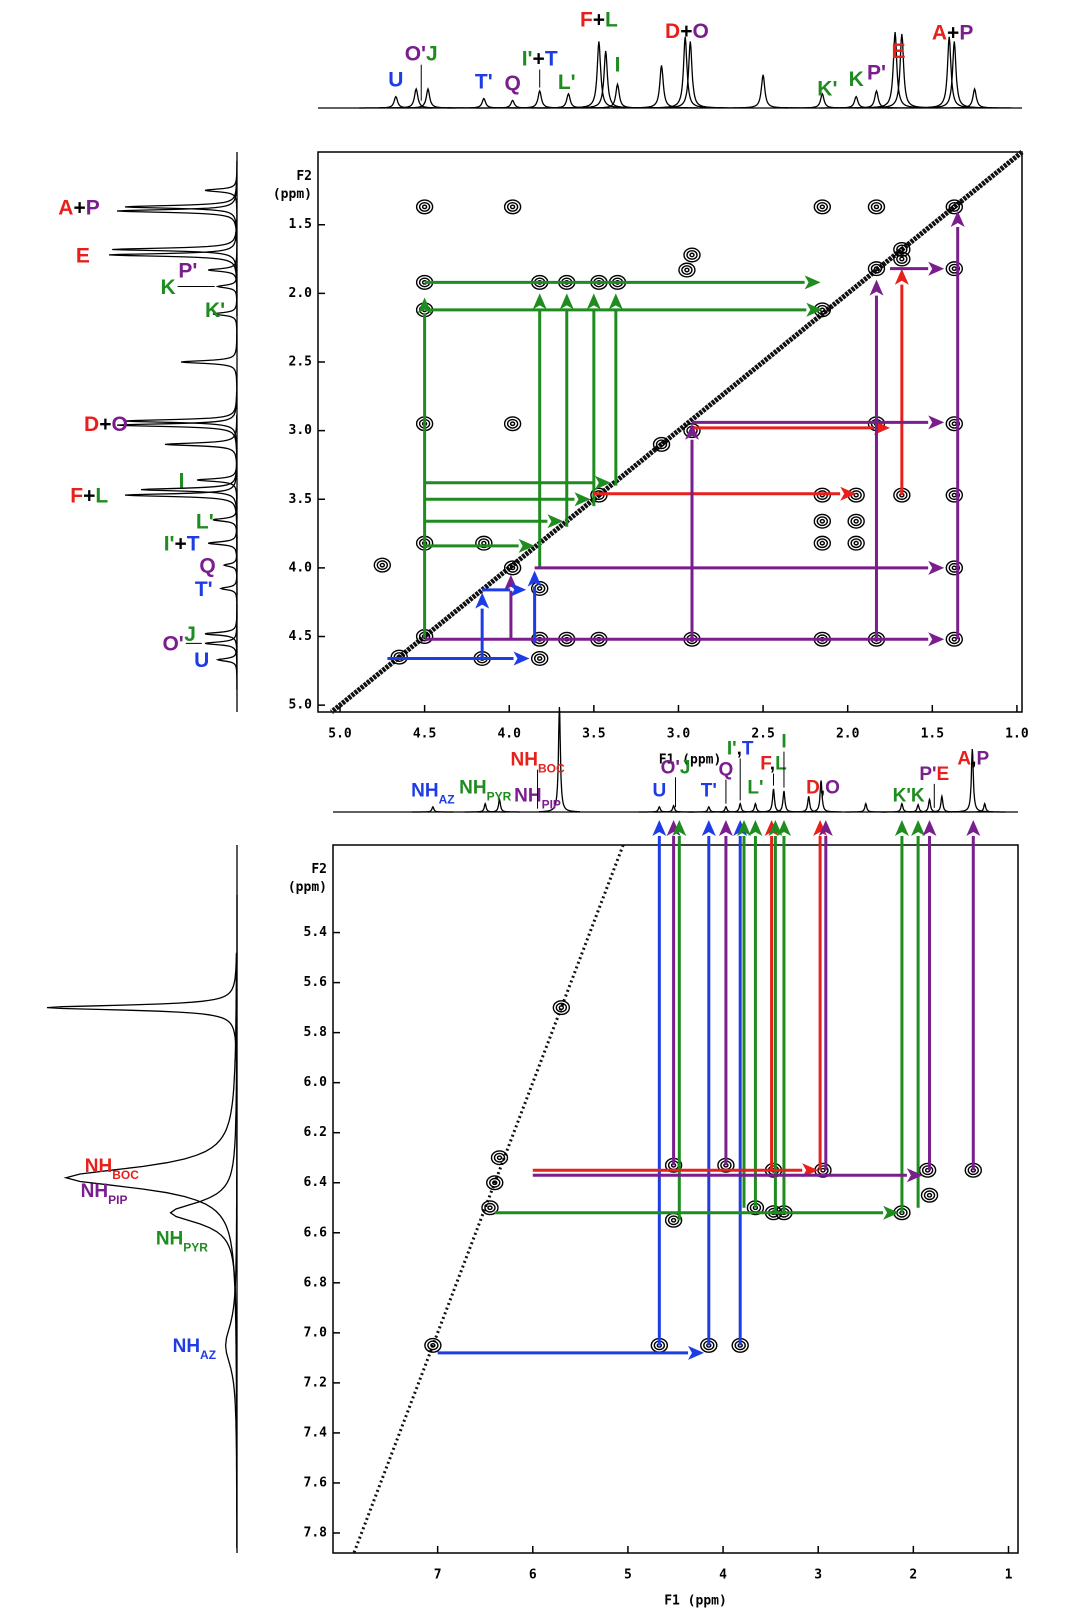 The width and height of the screenshot is (1065, 1610). Describe the element at coordinates (316, 982) in the screenshot. I see `y-tick-label: 5.6` at that location.